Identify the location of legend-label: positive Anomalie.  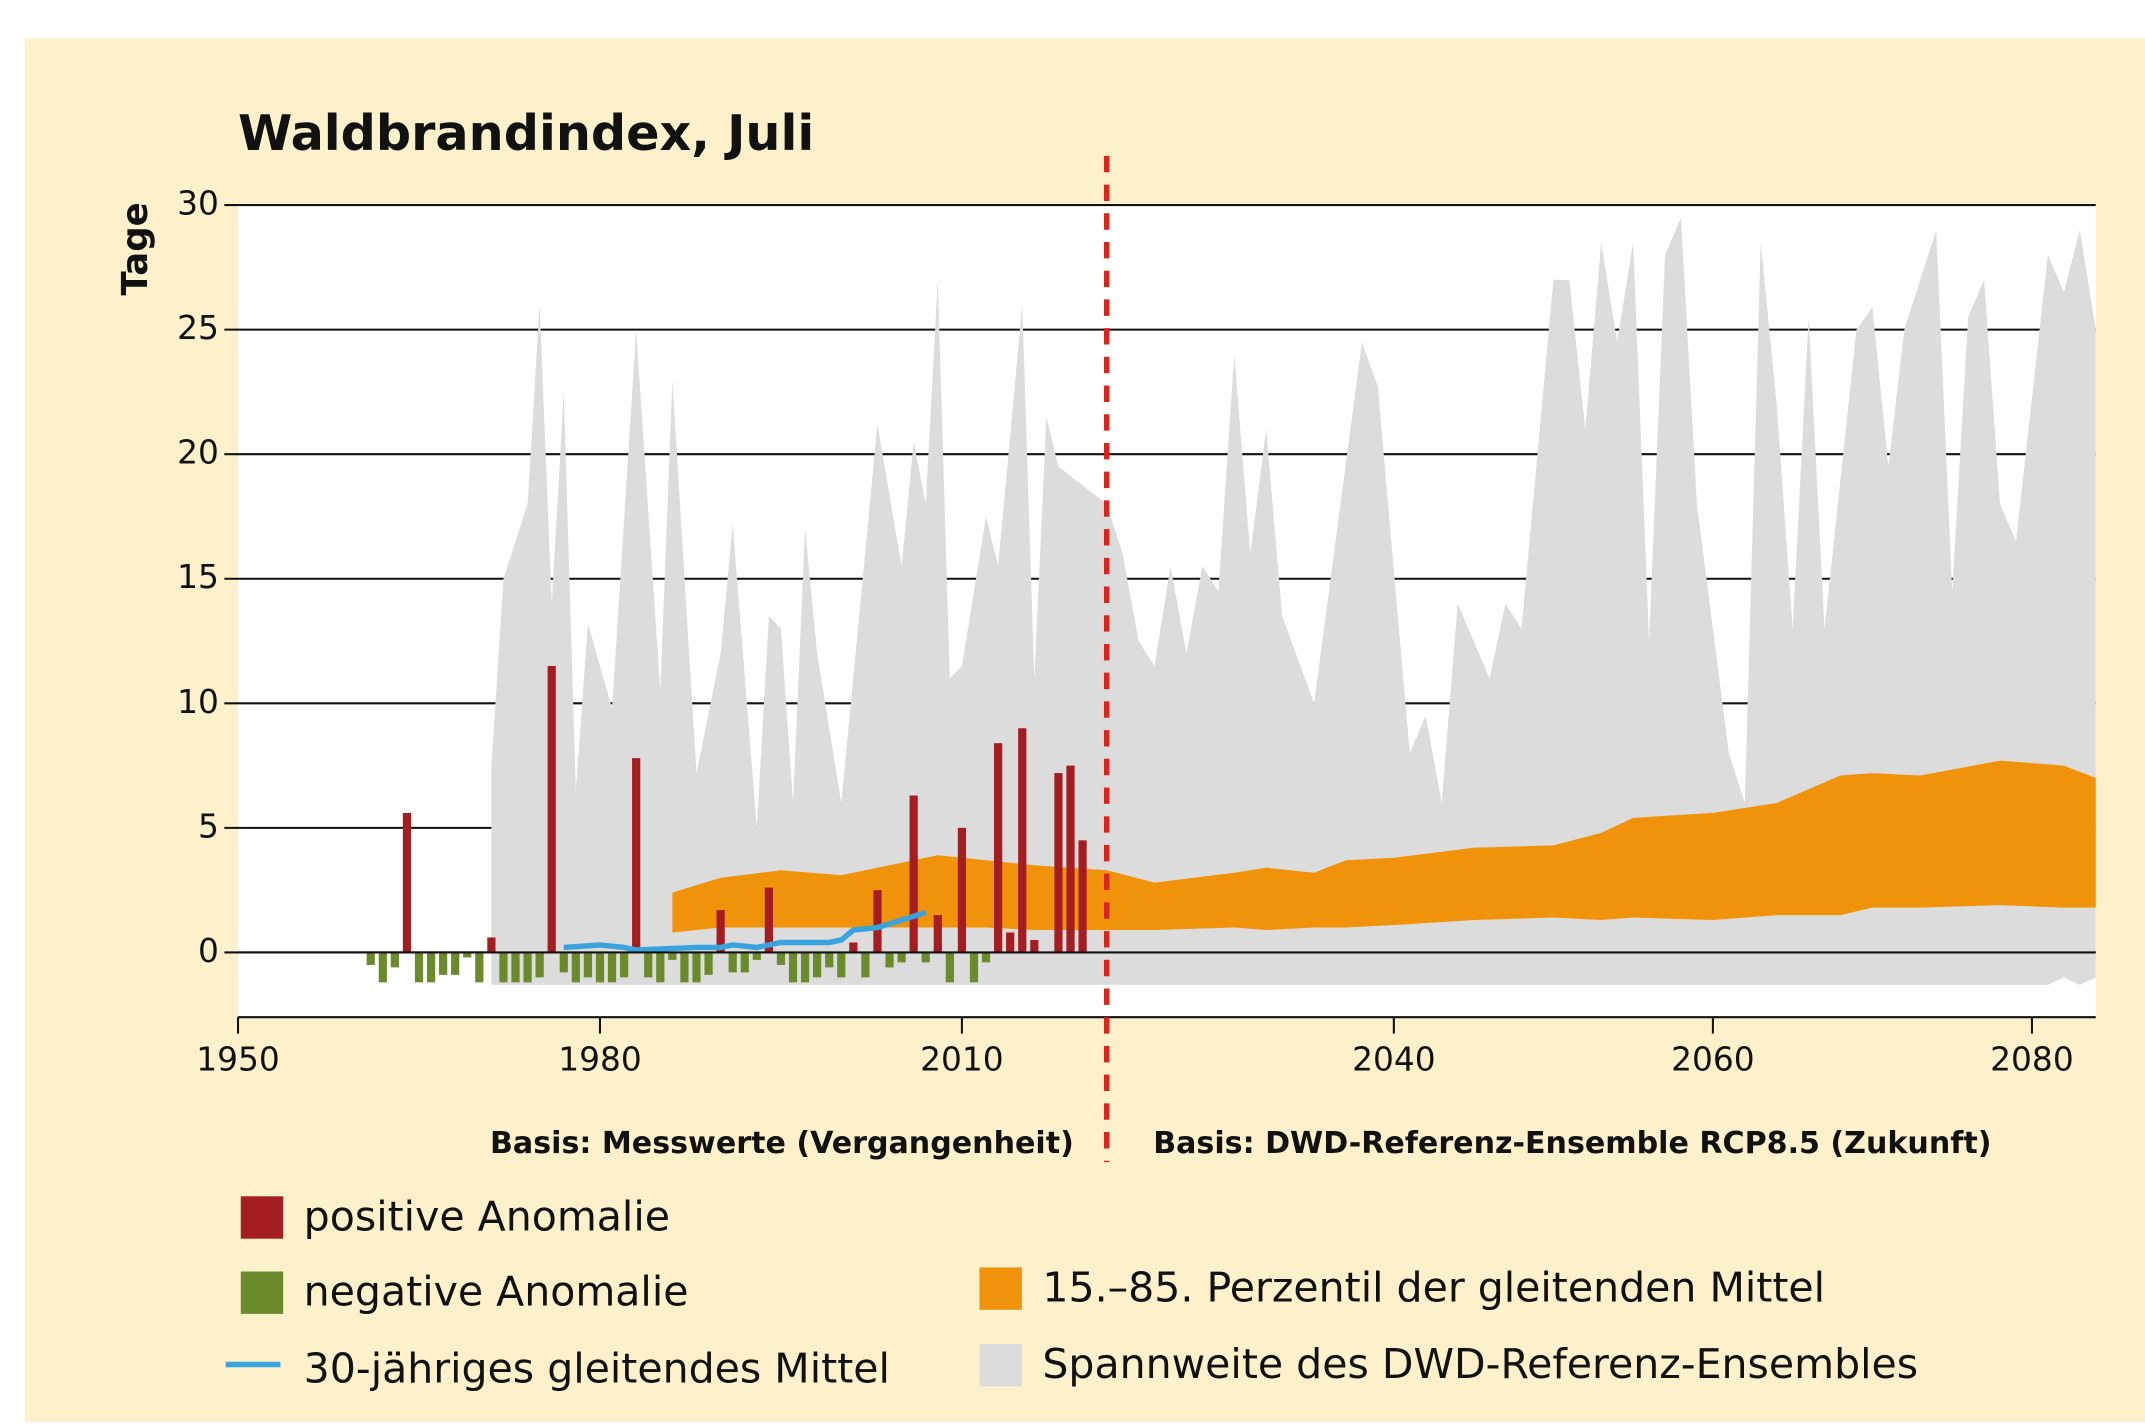
(487, 1217).